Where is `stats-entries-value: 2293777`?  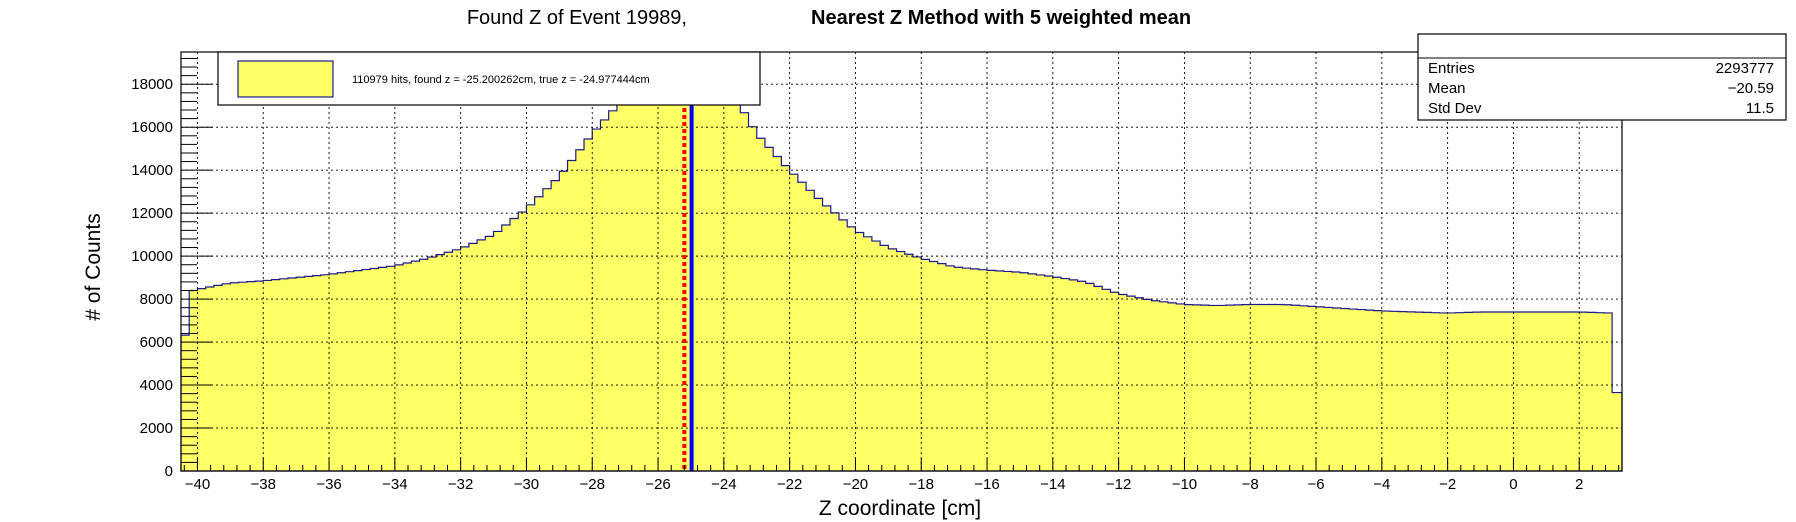 stats-entries-value: 2293777 is located at coordinates (1745, 68).